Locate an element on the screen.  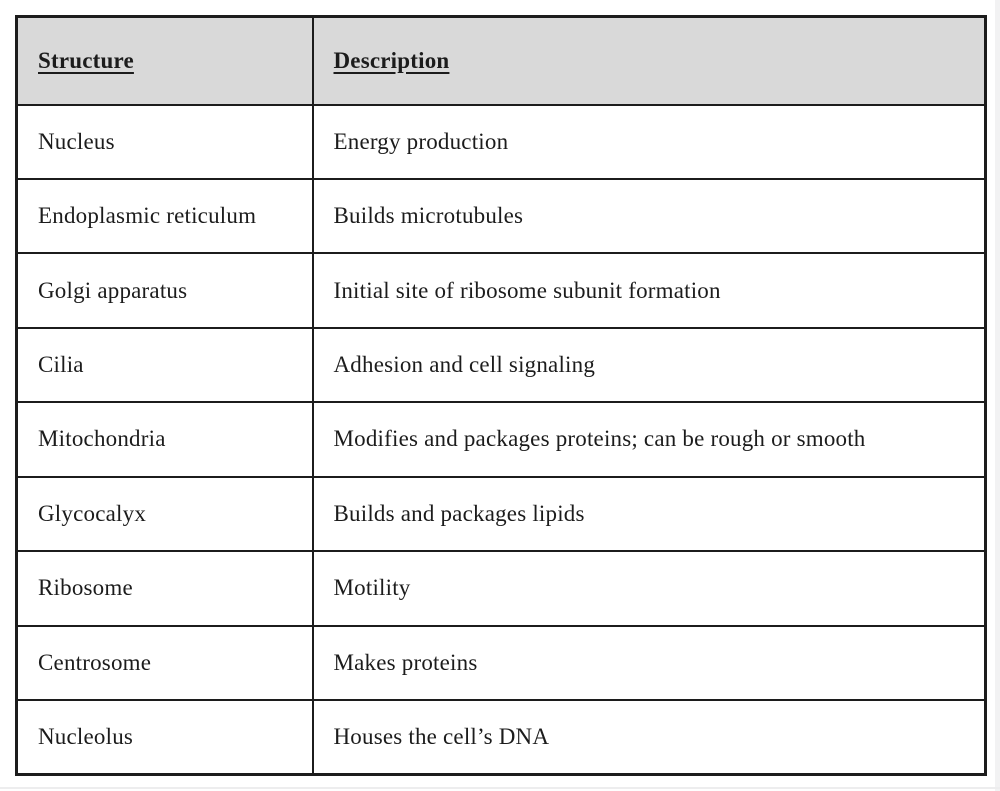
structure-cell: Nucleus is located at coordinates (164, 141).